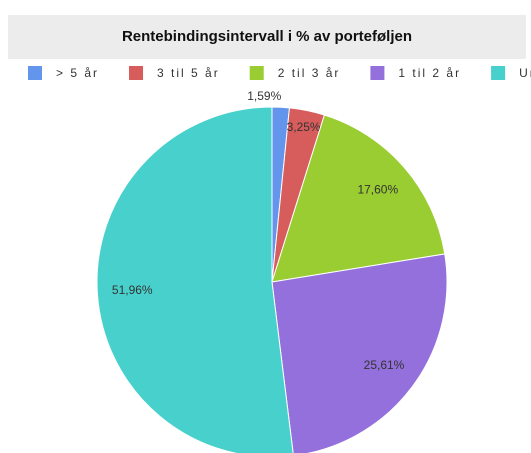  Describe the element at coordinates (429, 73) in the screenshot. I see `legend-label: 1 til 2 år` at that location.